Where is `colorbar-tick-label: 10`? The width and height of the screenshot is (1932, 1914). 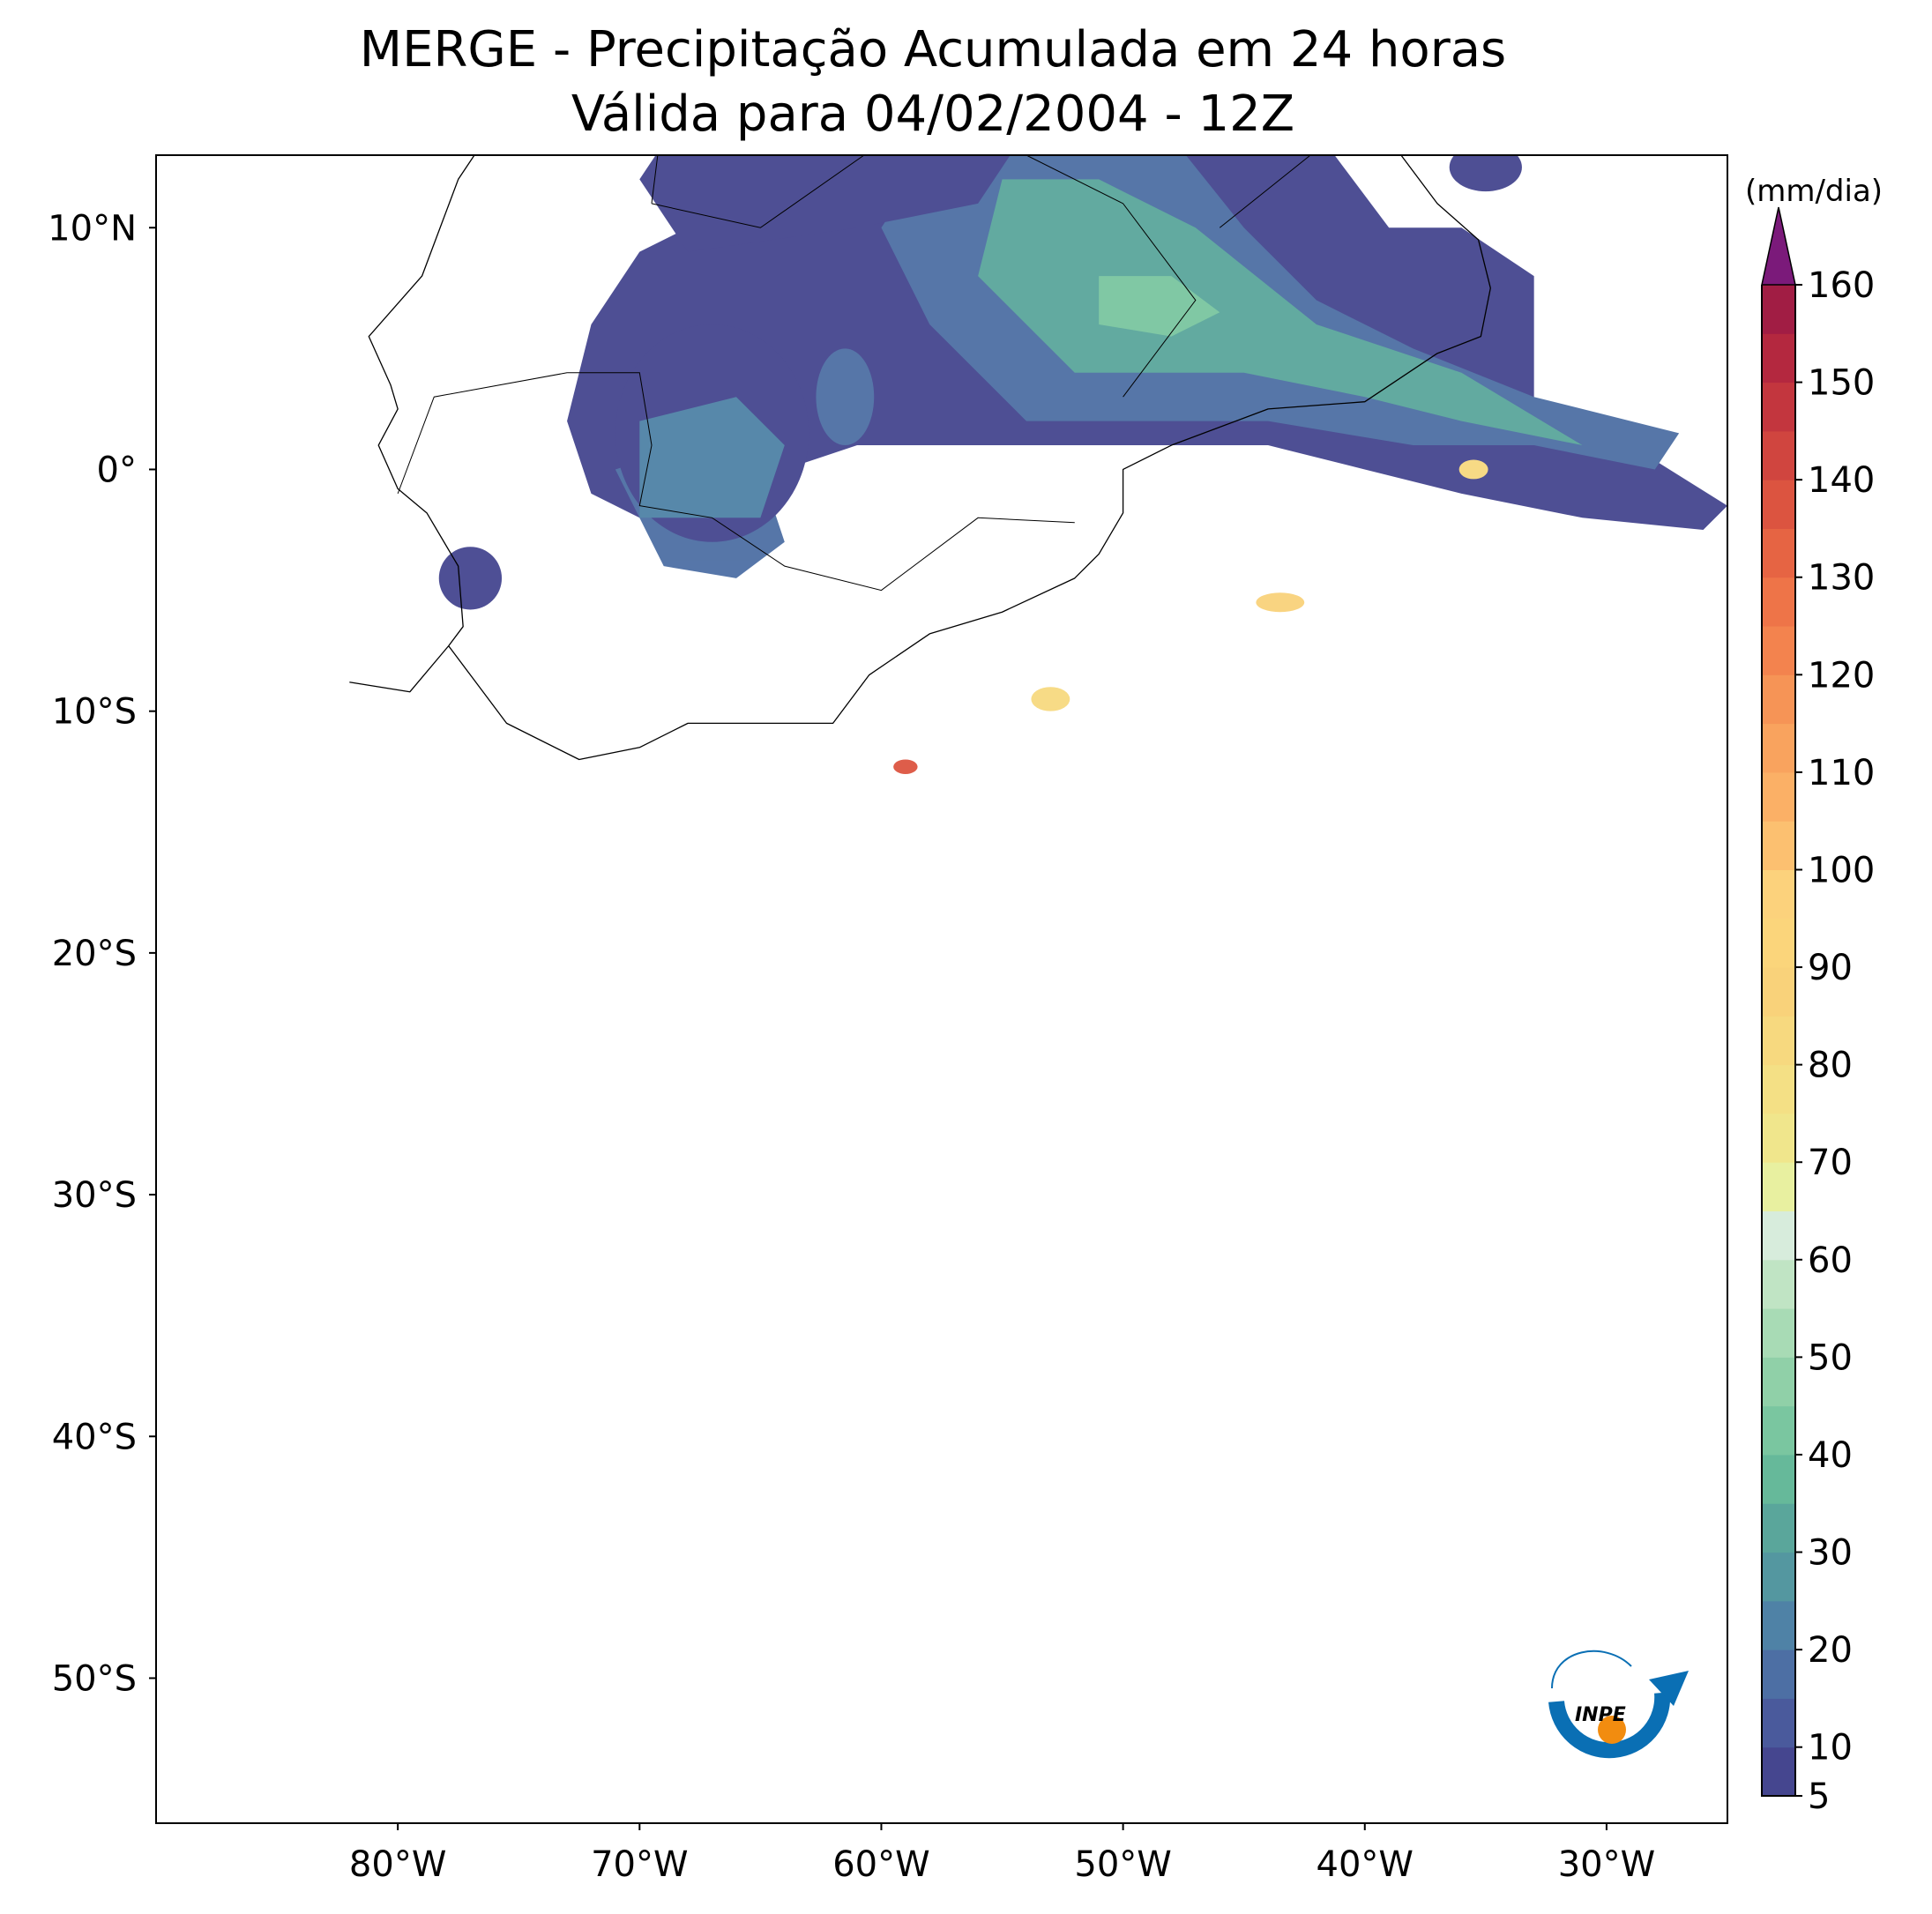
colorbar-tick-label: 10 is located at coordinates (1830, 1748).